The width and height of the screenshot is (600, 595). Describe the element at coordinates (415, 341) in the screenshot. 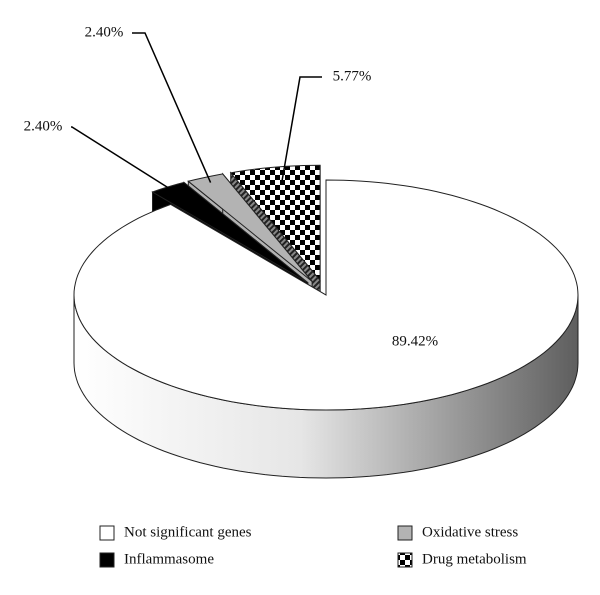

I see `data-label: 89.42%` at that location.